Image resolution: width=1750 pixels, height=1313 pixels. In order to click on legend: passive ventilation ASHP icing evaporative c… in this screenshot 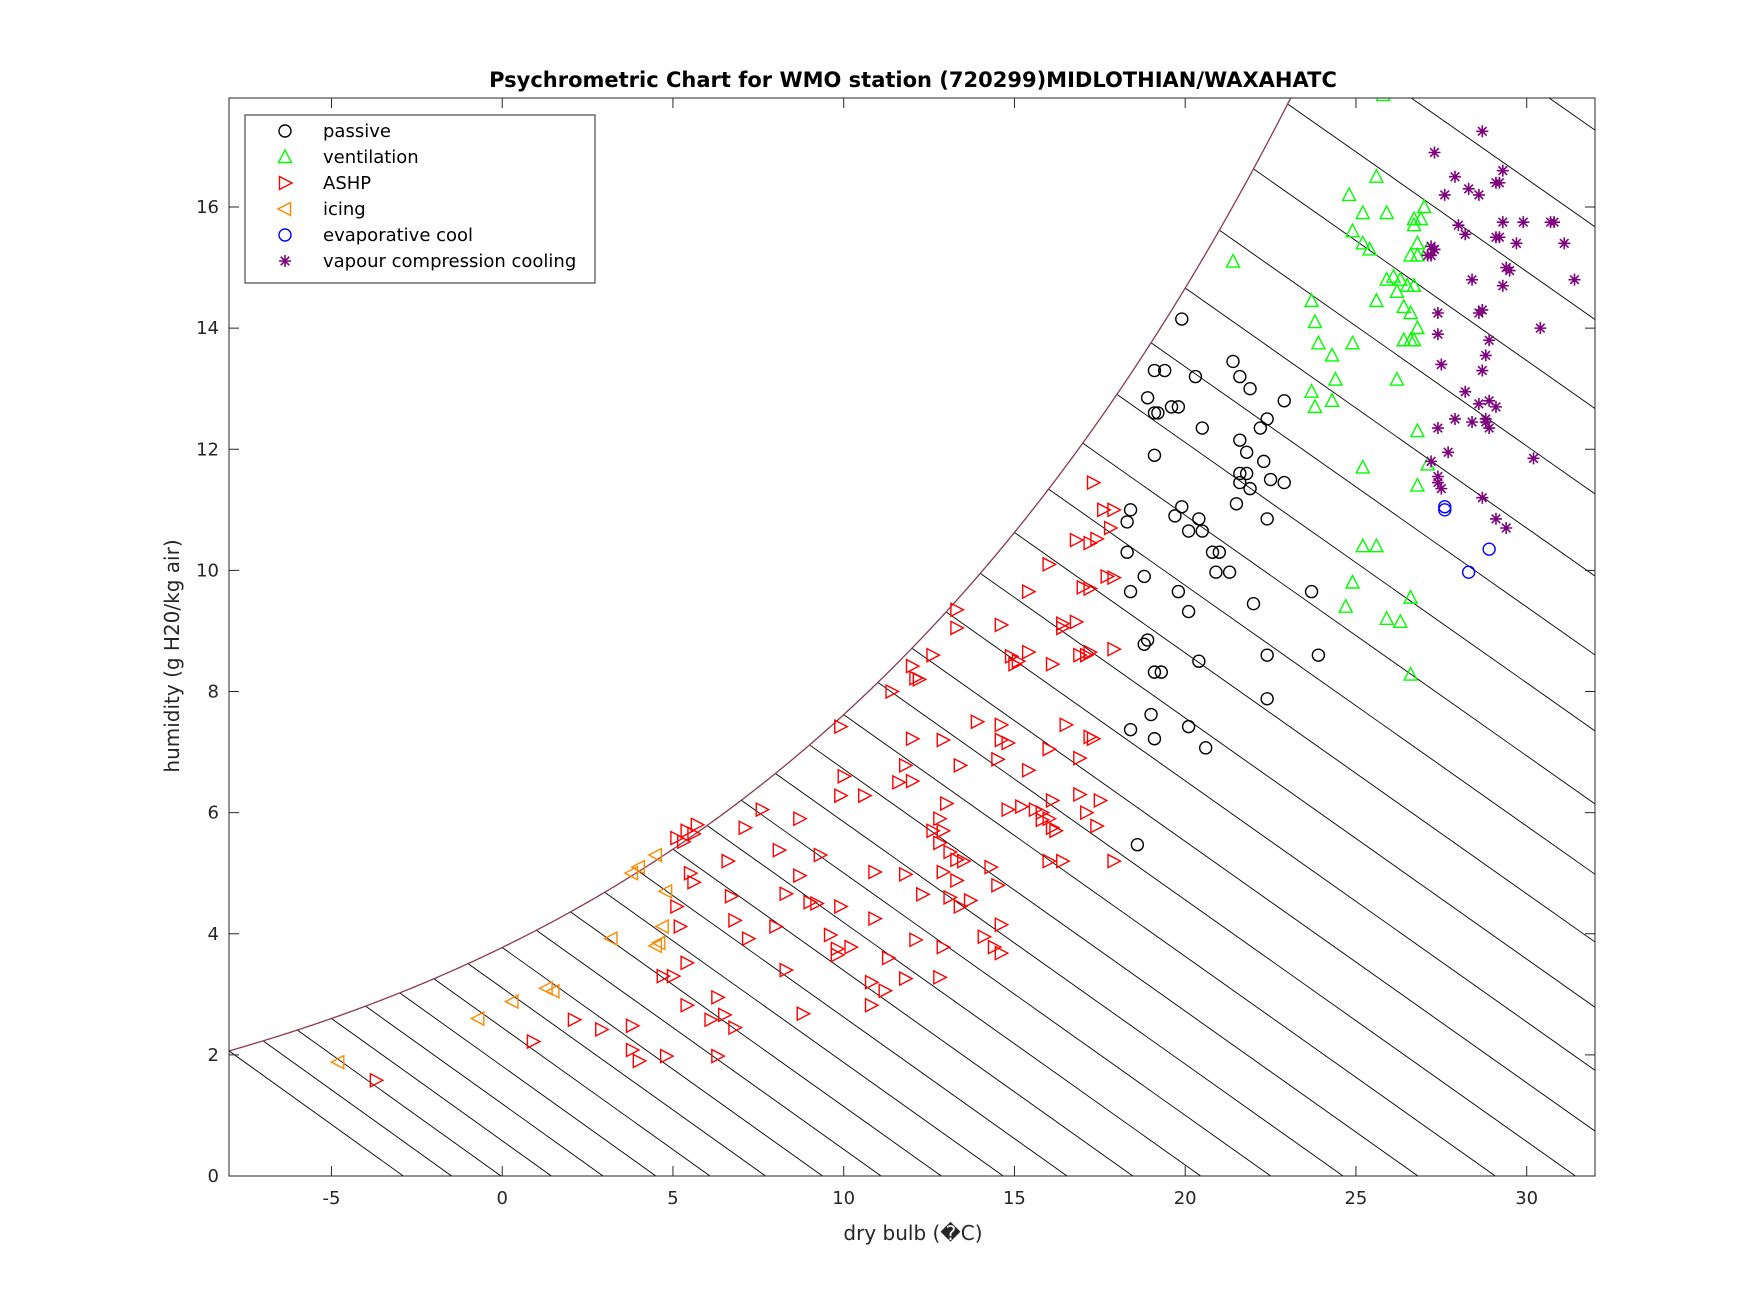, I will do `click(420, 199)`.